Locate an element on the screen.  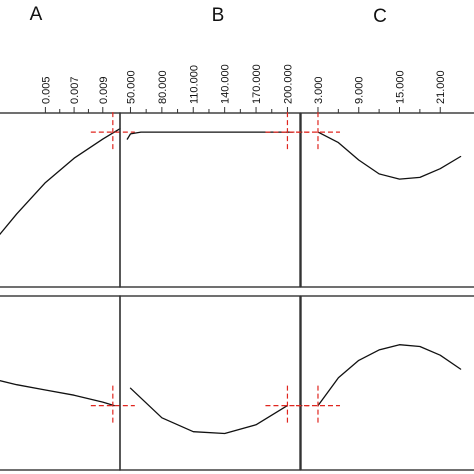
crosshair-a1 is located at coordinates (112, 132).